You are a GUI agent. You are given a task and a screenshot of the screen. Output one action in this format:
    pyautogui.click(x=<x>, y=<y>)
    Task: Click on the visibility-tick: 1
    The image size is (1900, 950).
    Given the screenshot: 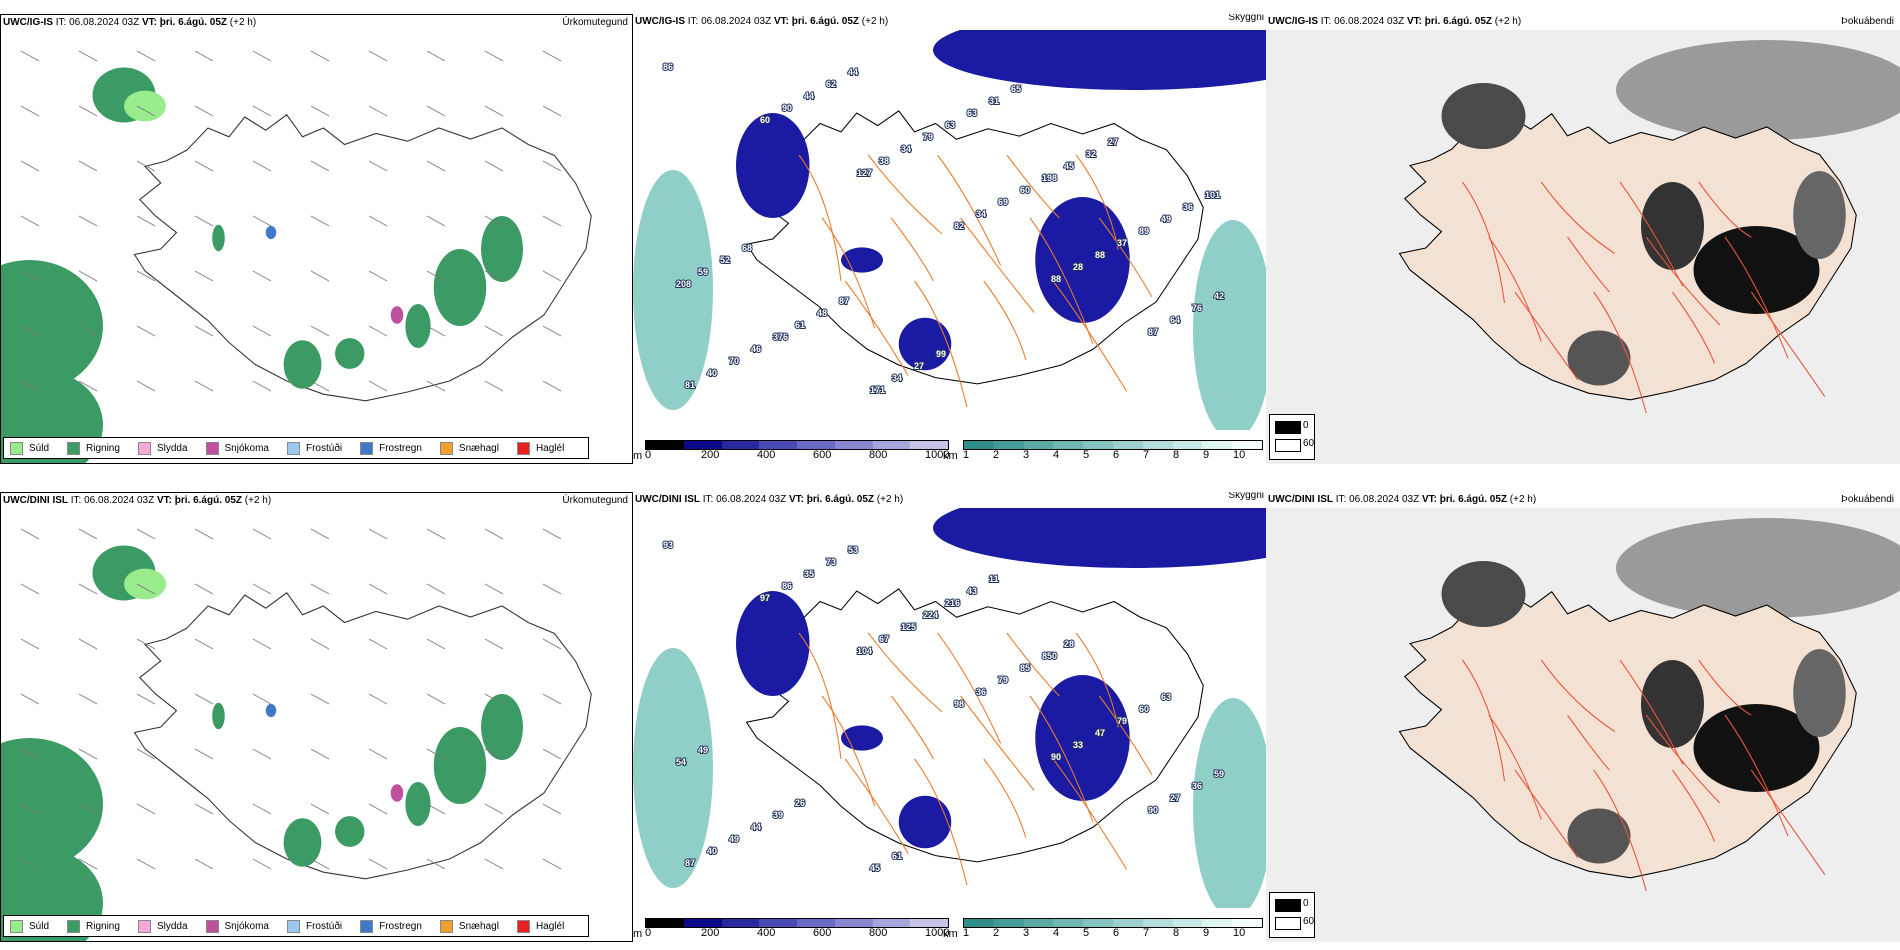 What is the action you would take?
    pyautogui.click(x=966, y=933)
    